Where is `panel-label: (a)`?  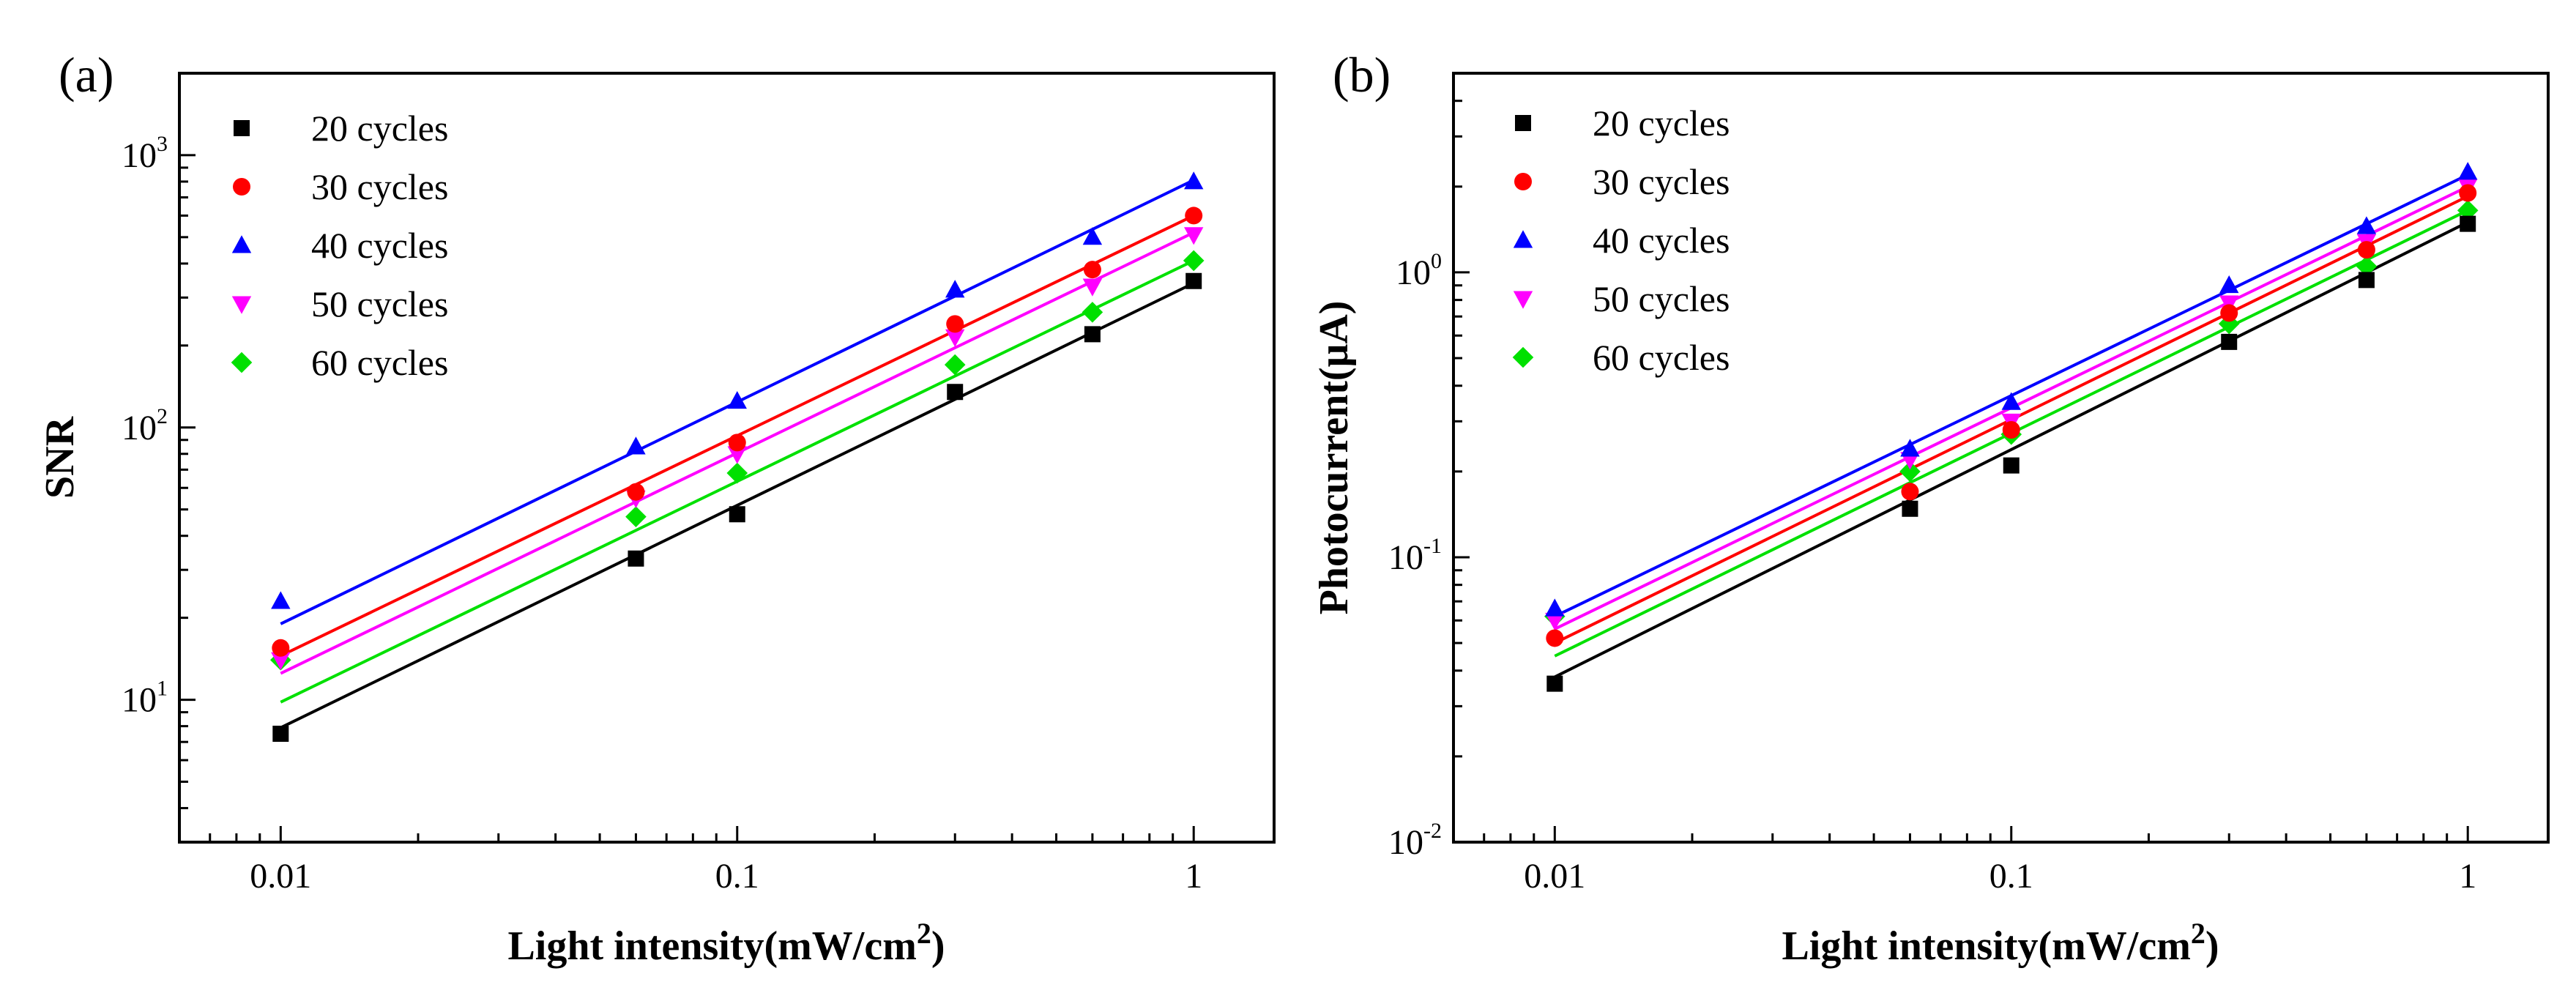
panel-label: (a) is located at coordinates (86, 75).